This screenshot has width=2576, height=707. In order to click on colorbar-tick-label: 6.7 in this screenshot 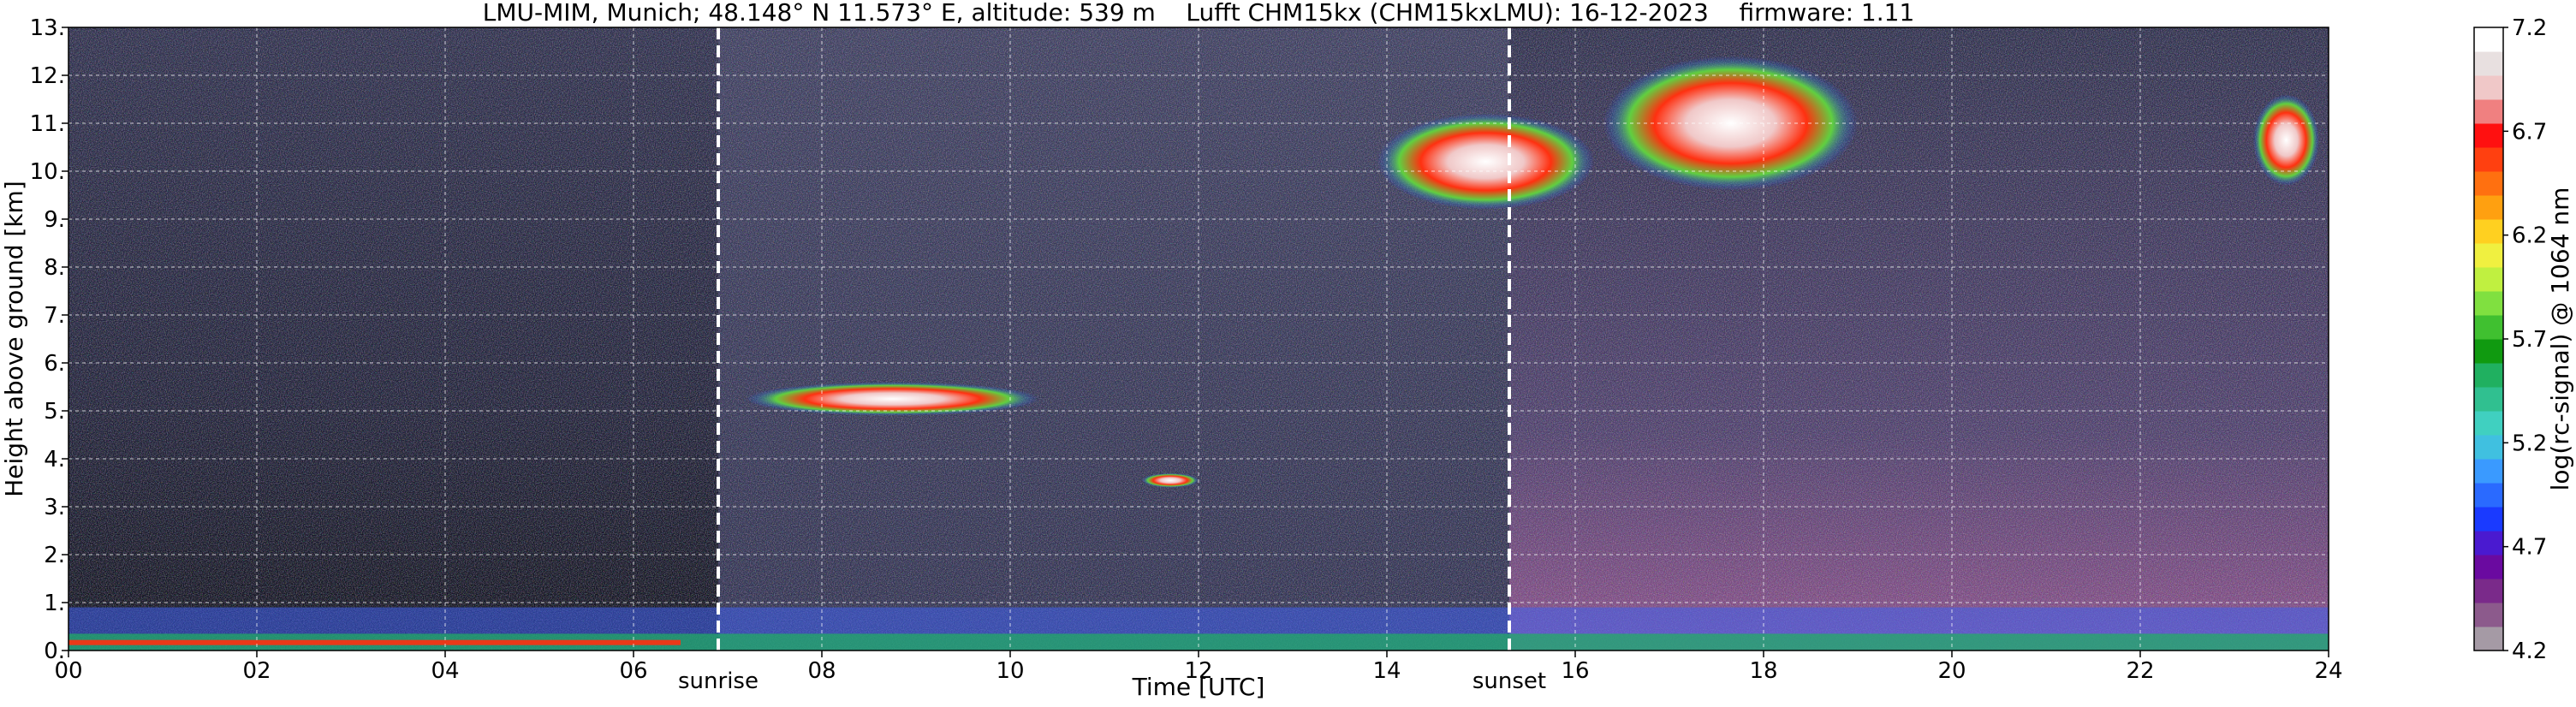, I will do `click(2530, 132)`.